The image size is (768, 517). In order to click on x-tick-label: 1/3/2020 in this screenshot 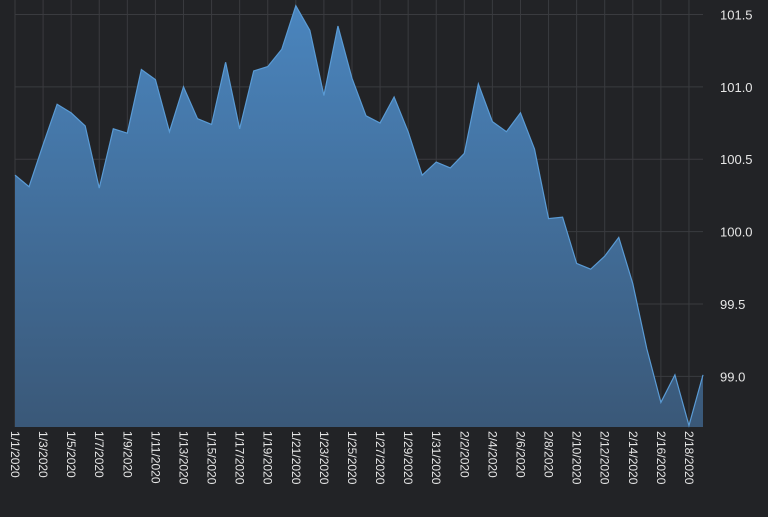, I will do `click(43, 454)`.